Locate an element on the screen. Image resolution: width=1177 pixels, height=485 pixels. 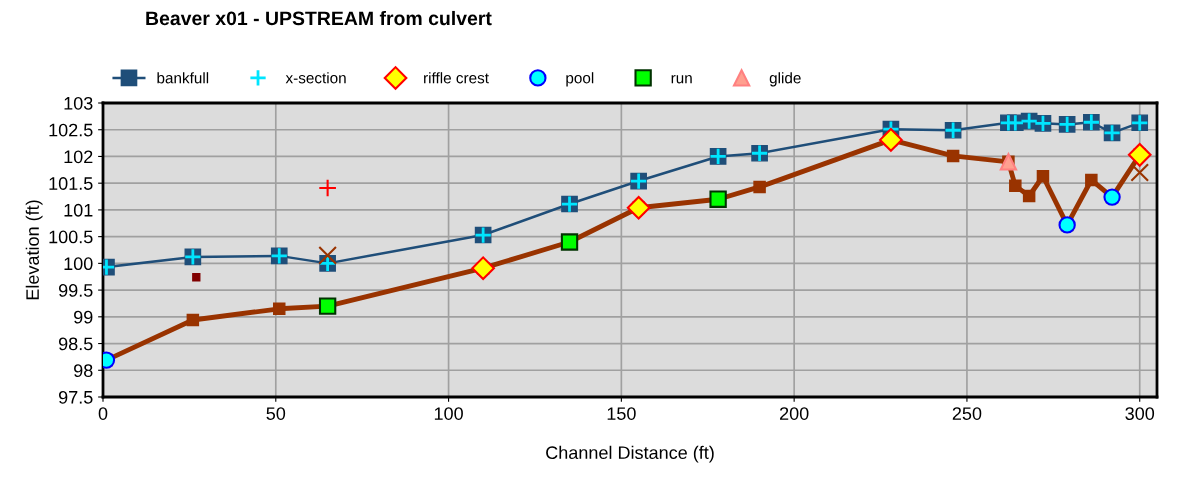
y-tick-label: 98.5 is located at coordinates (75, 344).